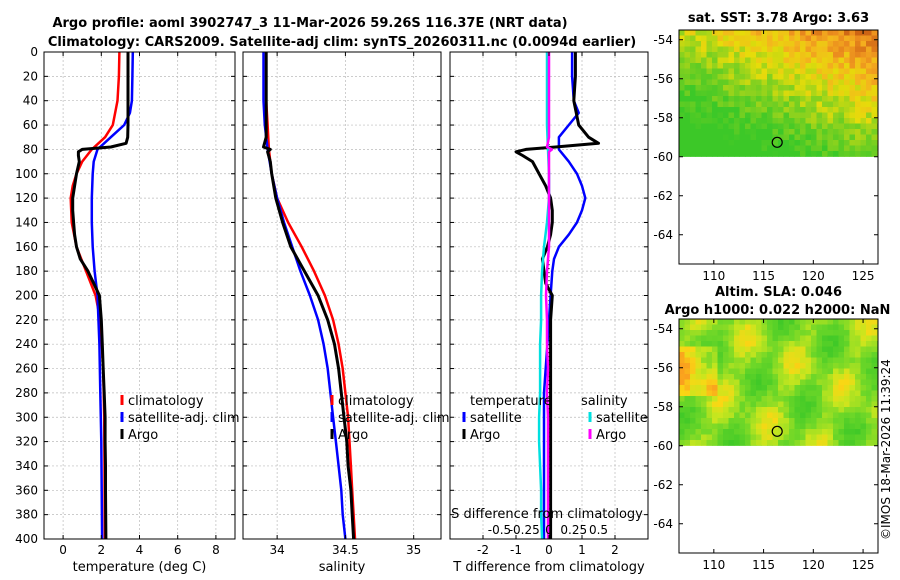 Image resolution: width=900 pixels, height=580 pixels. I want to click on x-tick-label: 35, so click(413, 550).